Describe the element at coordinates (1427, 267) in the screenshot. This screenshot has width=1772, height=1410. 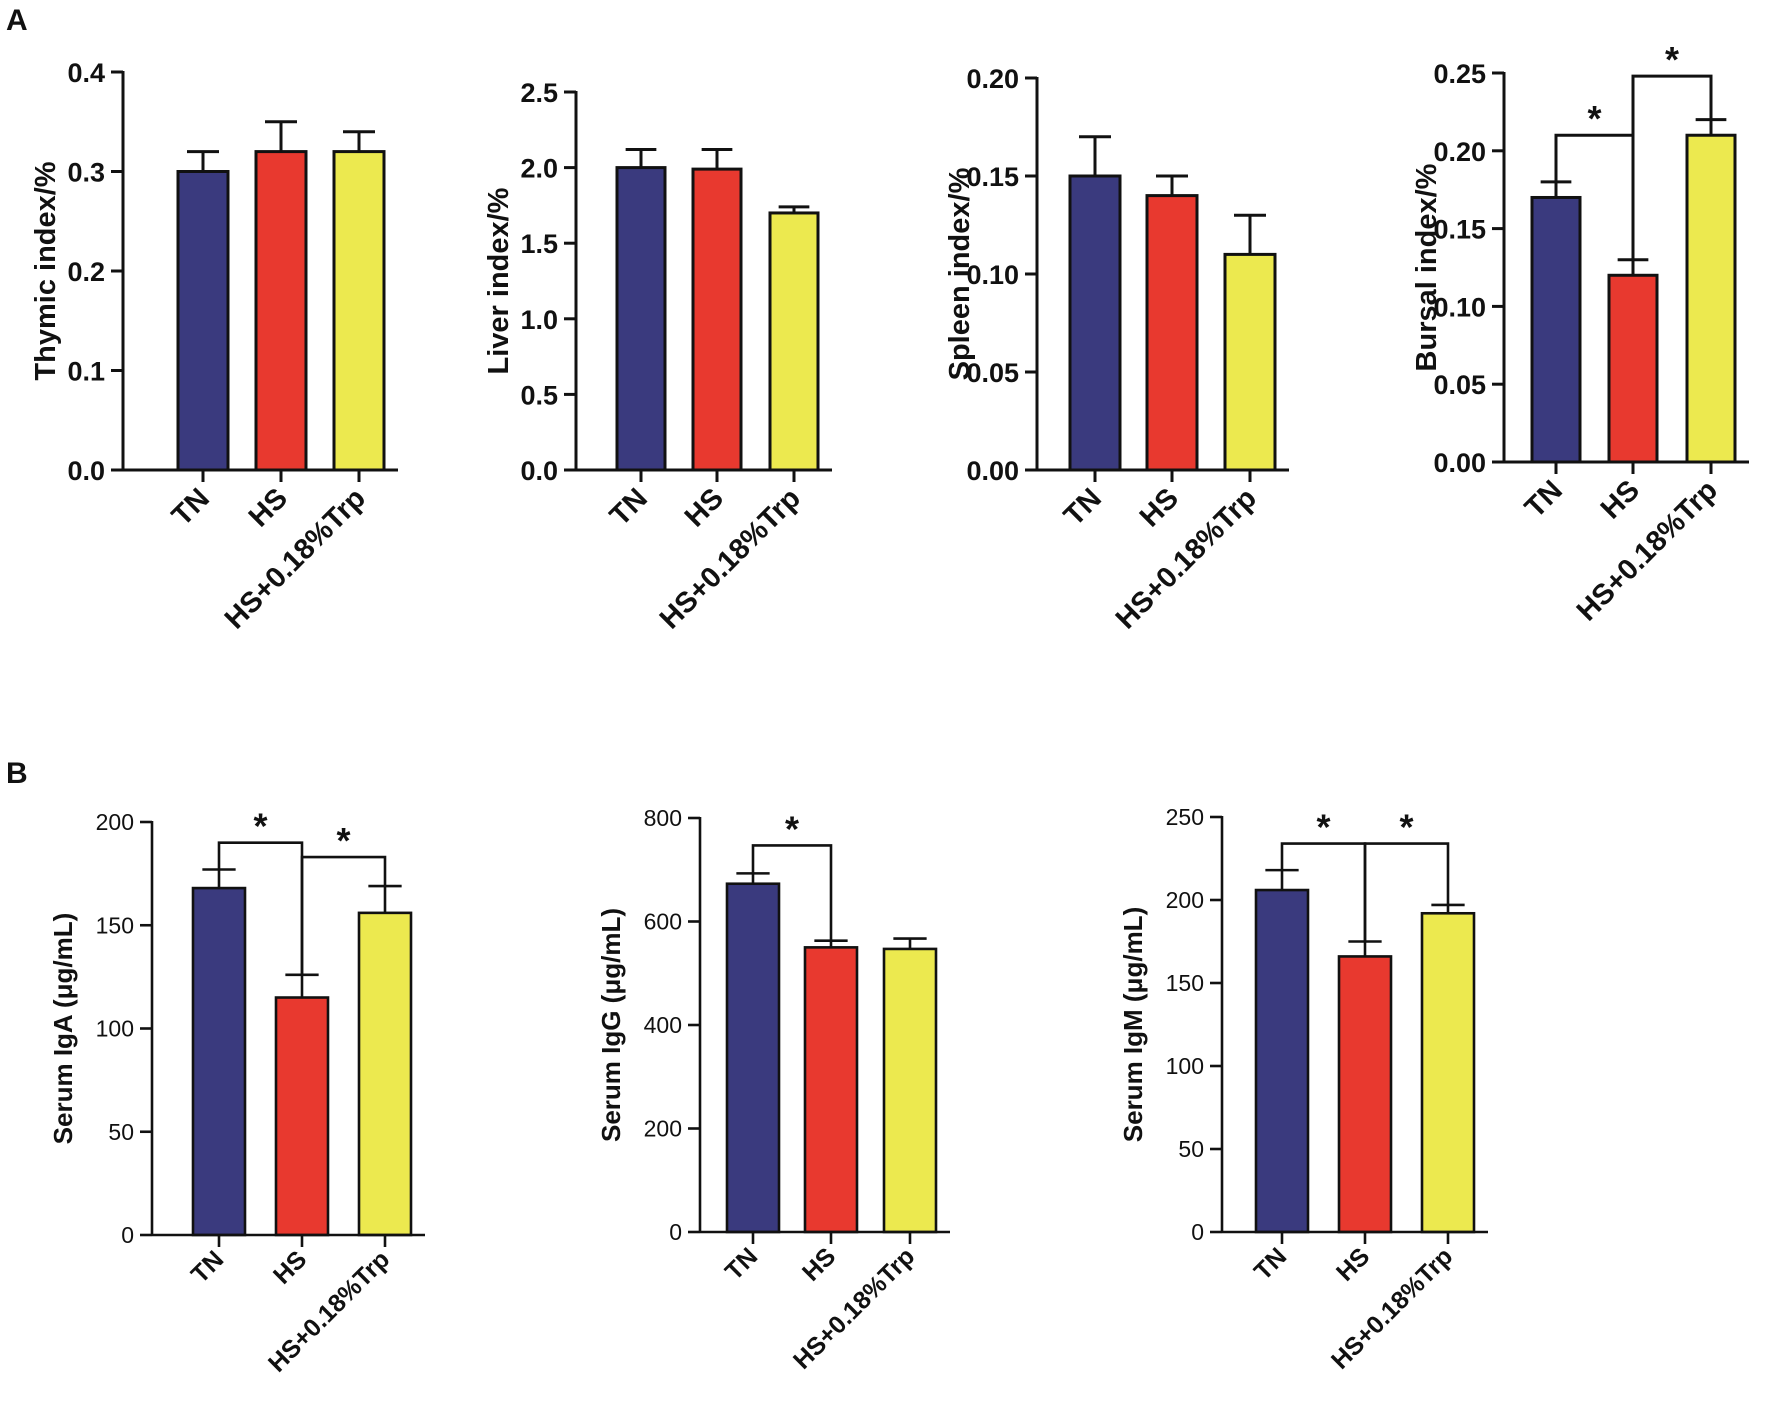
I see `y-axis-title: Bursal index/%` at that location.